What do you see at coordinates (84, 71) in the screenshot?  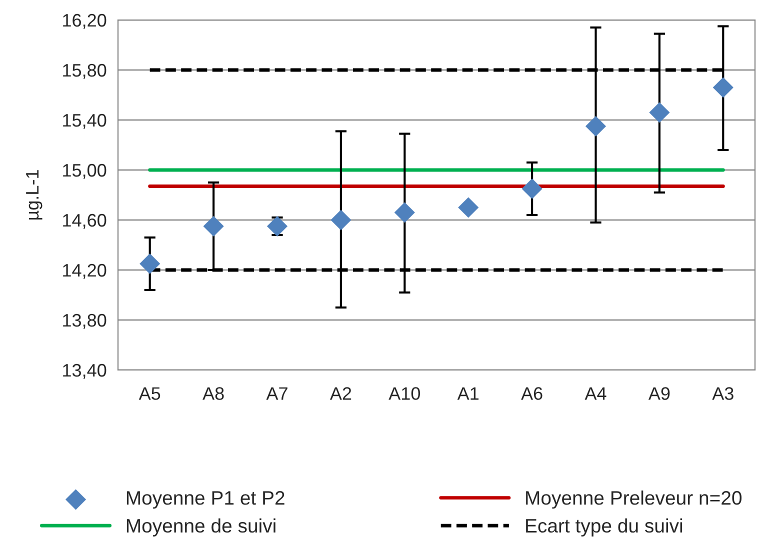 I see `y-tick-label: 15,80` at bounding box center [84, 71].